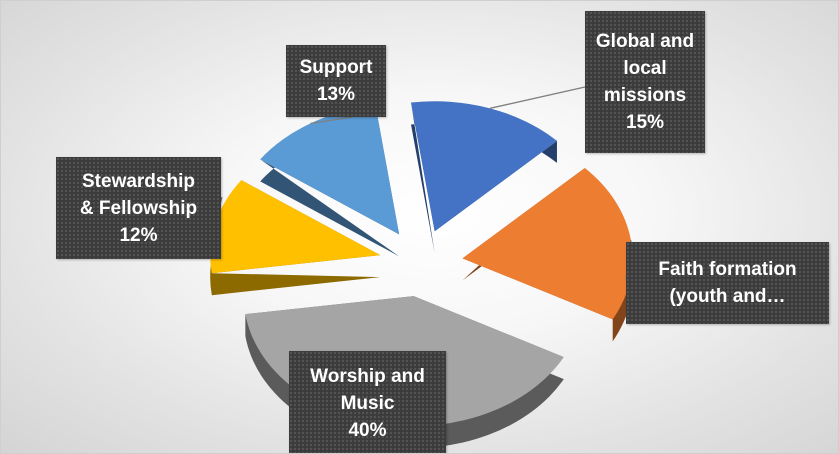  Describe the element at coordinates (537, 97) in the screenshot. I see `leader-line-global-missions` at that location.